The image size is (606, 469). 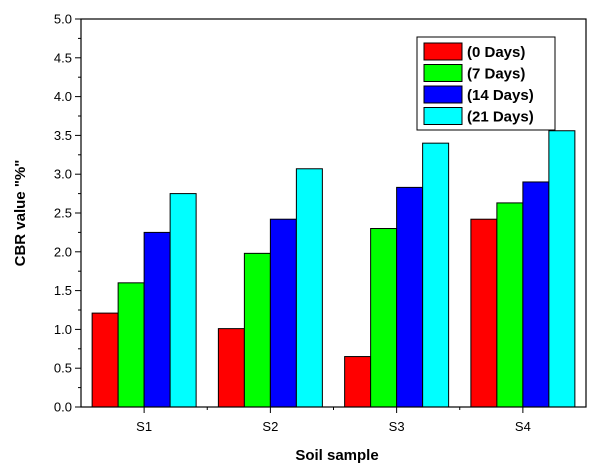 I want to click on y-axis: 0.0 0.5 1.0 1.5 2.0 2.5 3.0 3.5 4.0 4.5 5.0, so click(x=67, y=213).